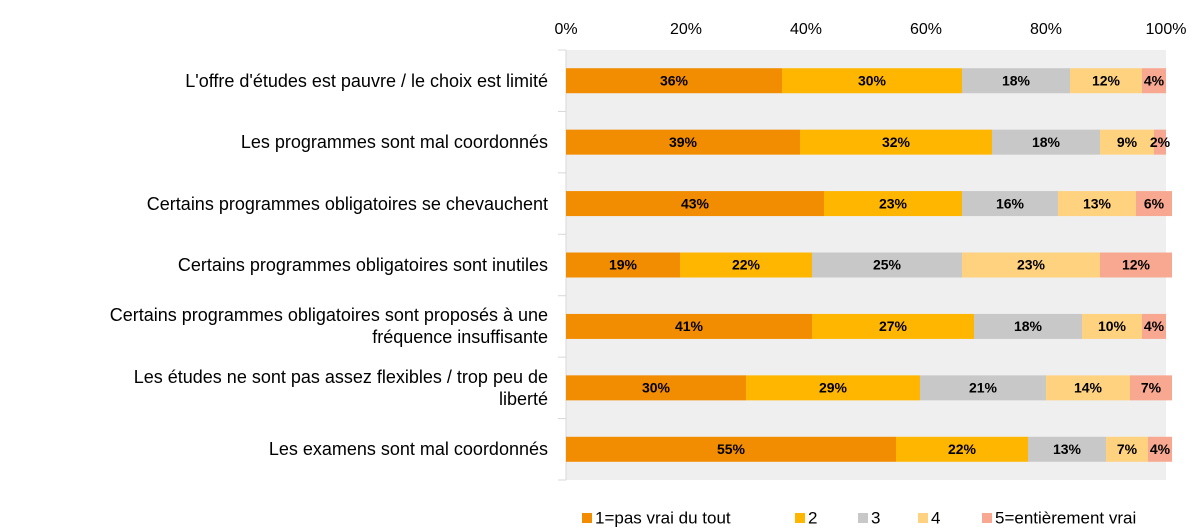 The height and width of the screenshot is (530, 1192). I want to click on data-label: 32%, so click(896, 142).